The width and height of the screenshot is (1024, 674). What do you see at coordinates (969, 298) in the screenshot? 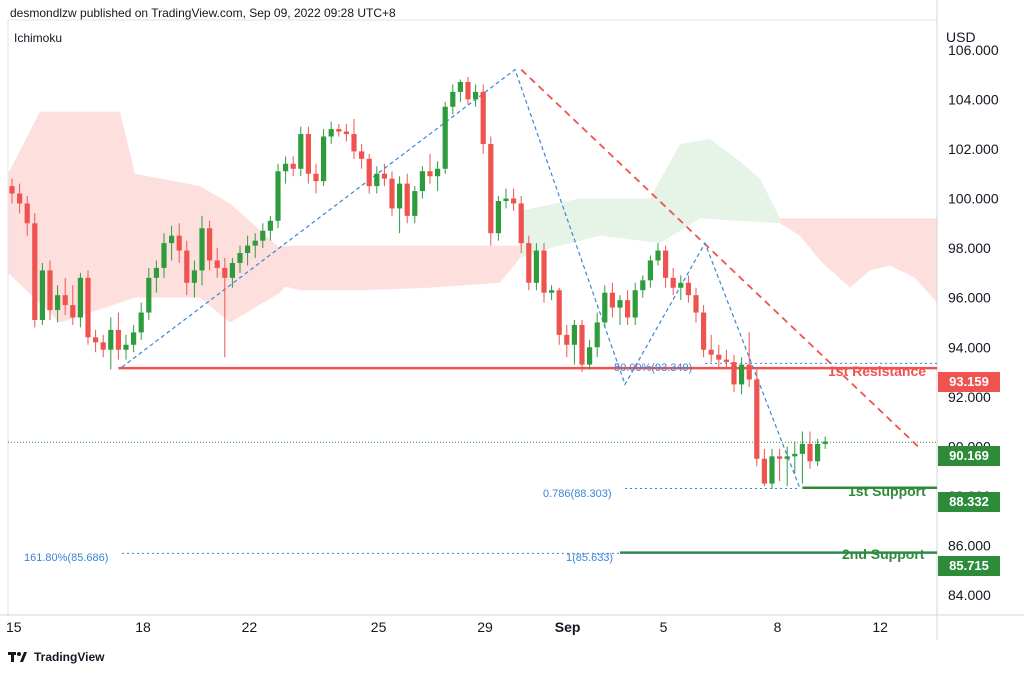
I see `y-tick-label: 96.000` at bounding box center [969, 298].